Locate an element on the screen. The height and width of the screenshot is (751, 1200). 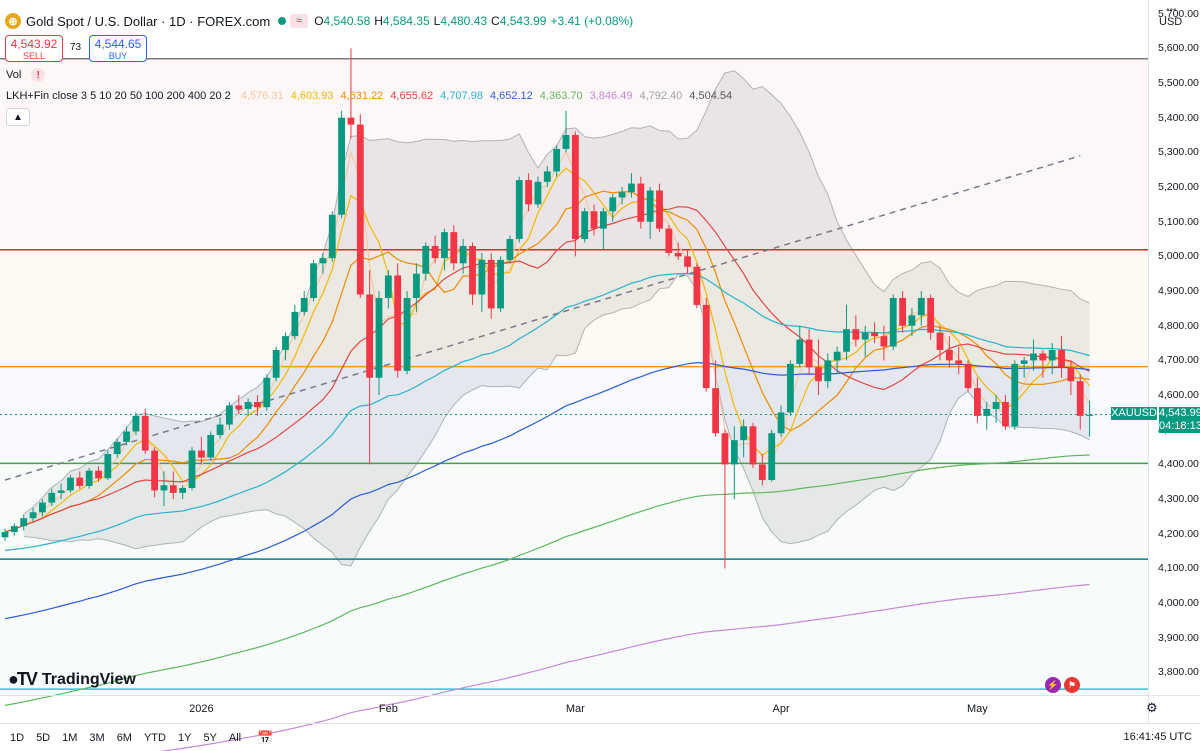
collapse-legend-button: ▲ is located at coordinates (18, 117).